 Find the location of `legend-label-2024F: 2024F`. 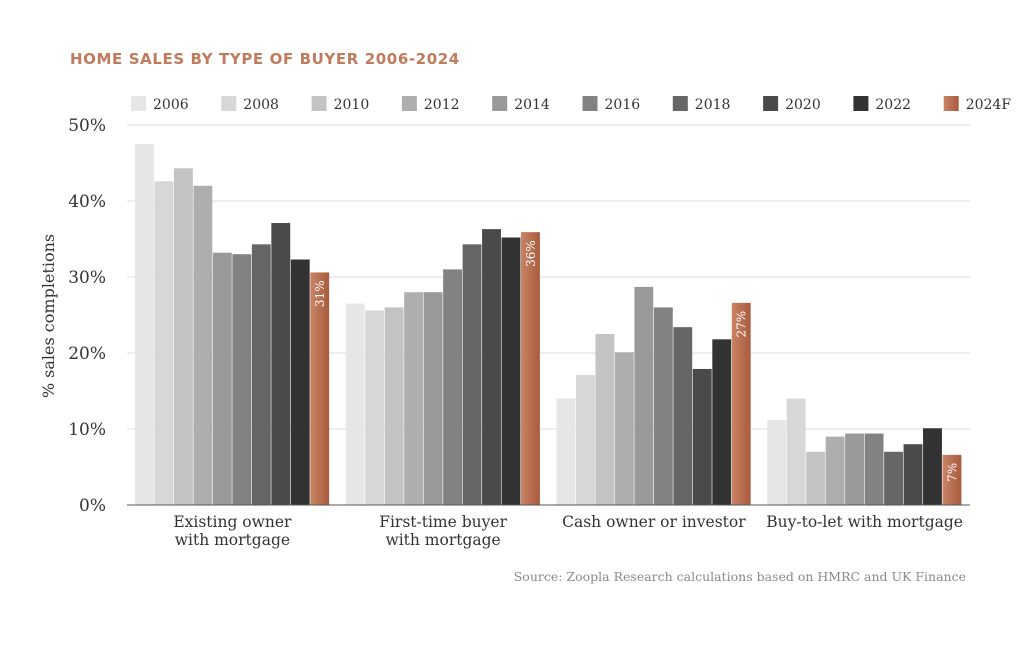

legend-label-2024F: 2024F is located at coordinates (989, 105).